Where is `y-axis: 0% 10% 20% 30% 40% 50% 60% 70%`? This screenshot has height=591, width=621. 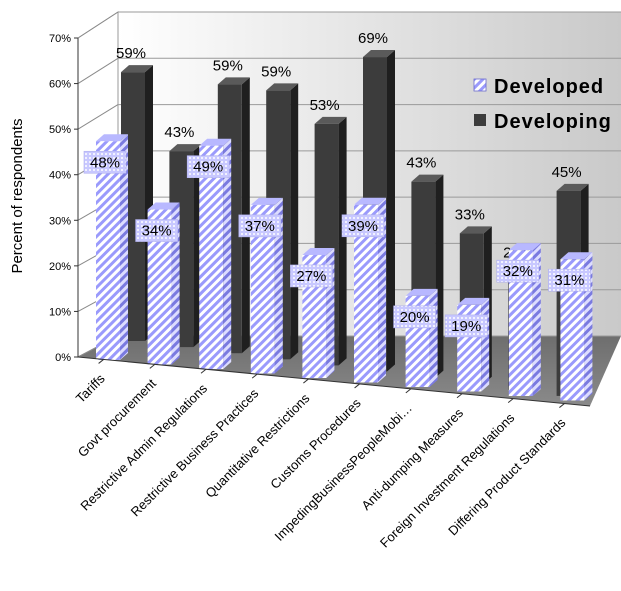 y-axis: 0% 10% 20% 30% 40% 50% 60% 70% is located at coordinates (64, 198).